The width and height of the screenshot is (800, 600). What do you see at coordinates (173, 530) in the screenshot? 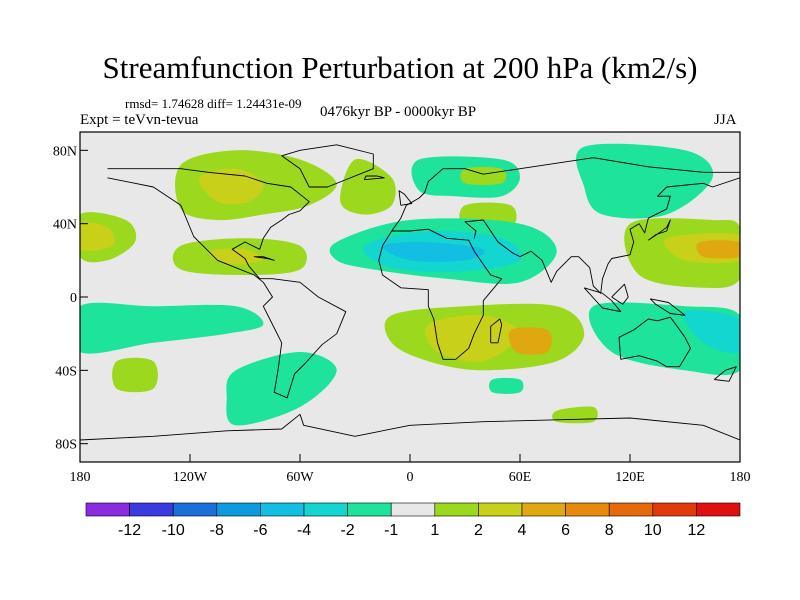
I see `colorbar-label: -10` at bounding box center [173, 530].